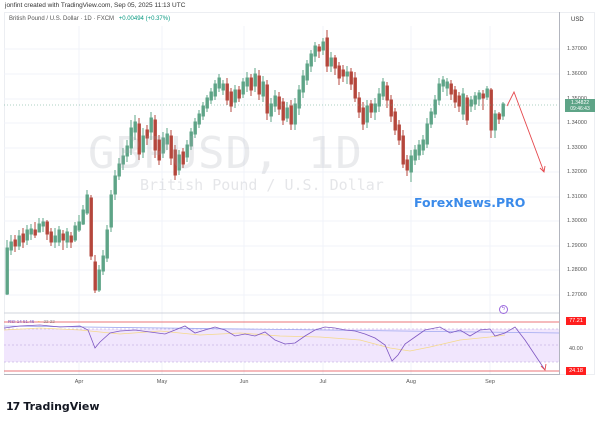 The image size is (600, 422). I want to click on rsi-legend: RSI 14 51.46 ~ 22 22, so click(31, 321).